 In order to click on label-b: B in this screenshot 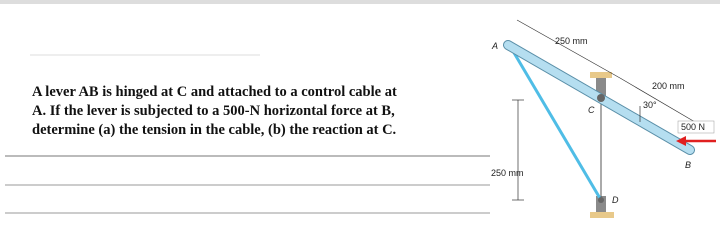, I will do `click(688, 165)`.